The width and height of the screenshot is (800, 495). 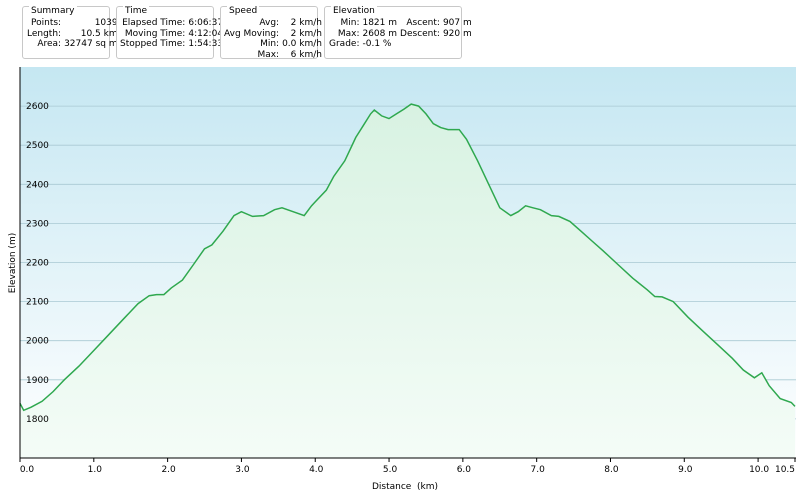 What do you see at coordinates (37, 420) in the screenshot?
I see `y-tick-label: 1800` at bounding box center [37, 420].